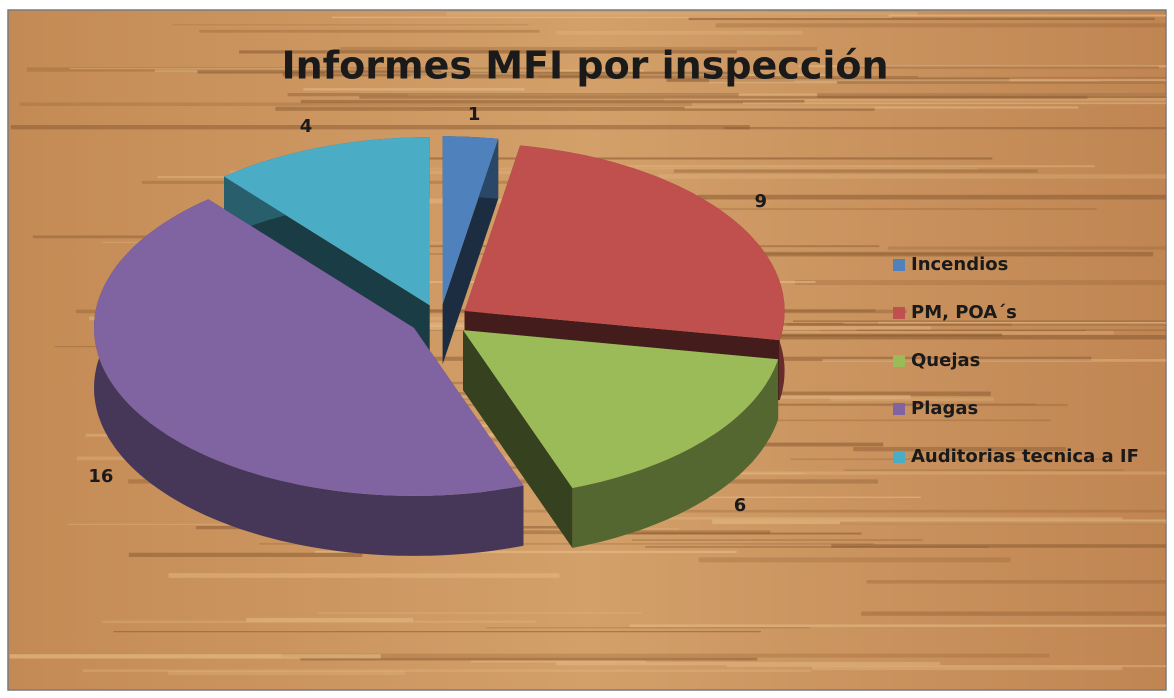 The image size is (1174, 698). I want to click on data-label: 9, so click(761, 201).